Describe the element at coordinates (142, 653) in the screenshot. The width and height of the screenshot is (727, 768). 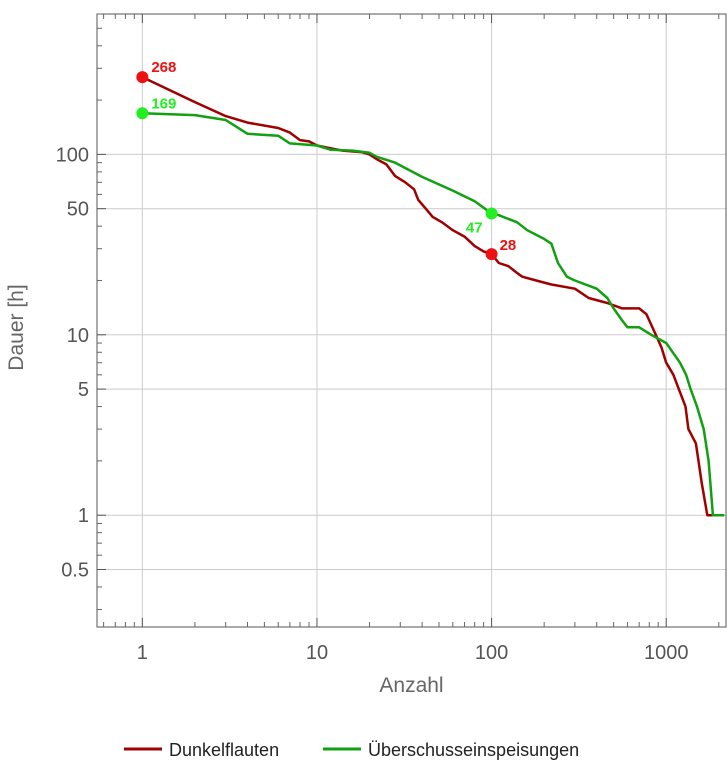
I see `x-tick-label: 1` at that location.